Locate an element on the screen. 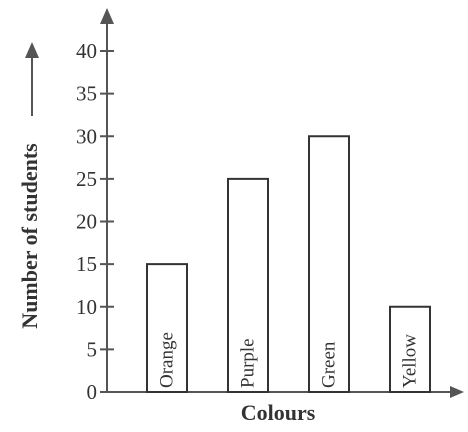 This screenshot has height=432, width=468. bar-label-green: Green is located at coordinates (329, 364).